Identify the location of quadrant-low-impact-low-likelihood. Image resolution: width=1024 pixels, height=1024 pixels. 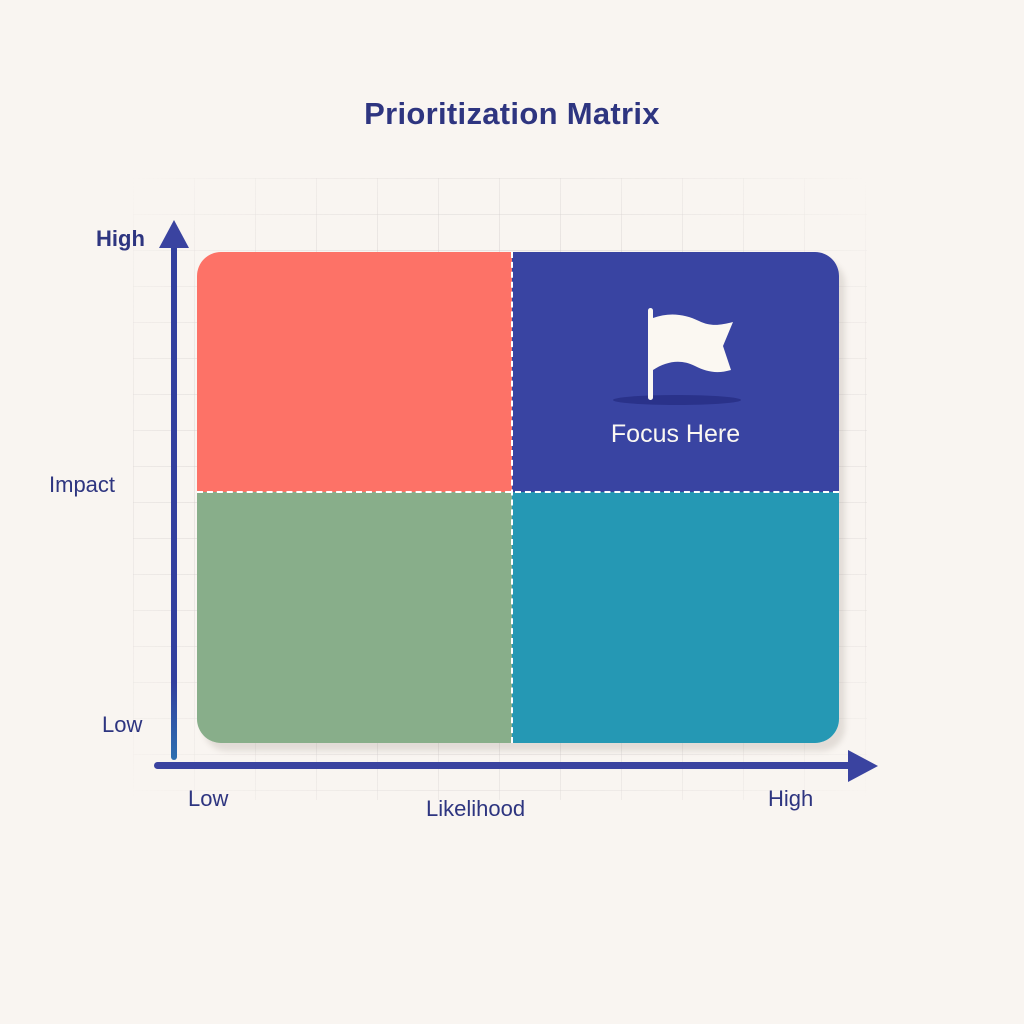
(354, 617).